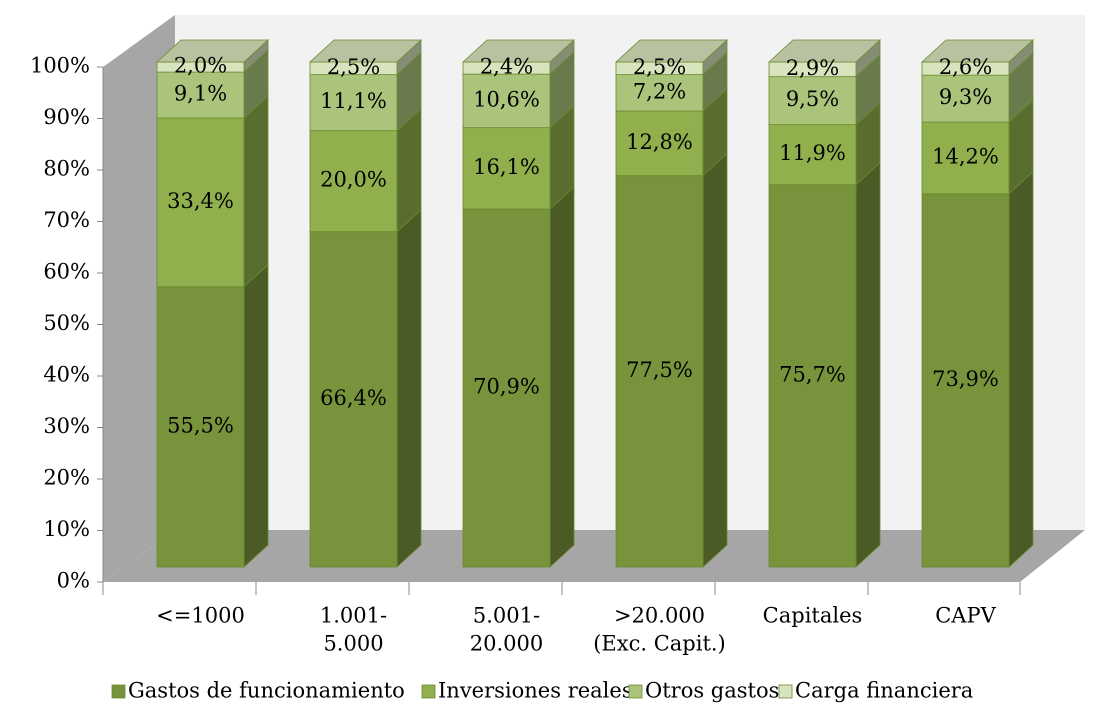 The height and width of the screenshot is (707, 1101). I want to click on data-label: 14,2%, so click(965, 156).